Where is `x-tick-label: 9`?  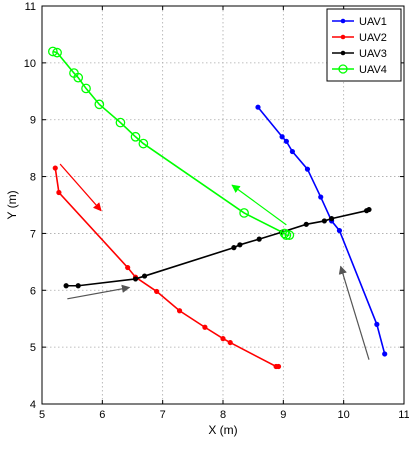
x-tick-label: 9 is located at coordinates (283, 415).